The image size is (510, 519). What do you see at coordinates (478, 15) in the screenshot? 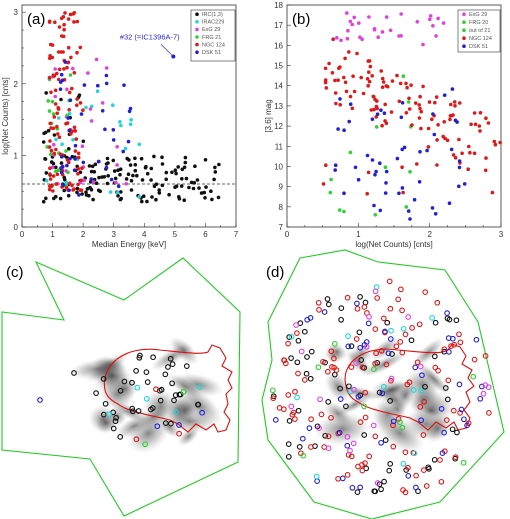
I see `panel-b-legend-entry: ExG 29` at bounding box center [478, 15].